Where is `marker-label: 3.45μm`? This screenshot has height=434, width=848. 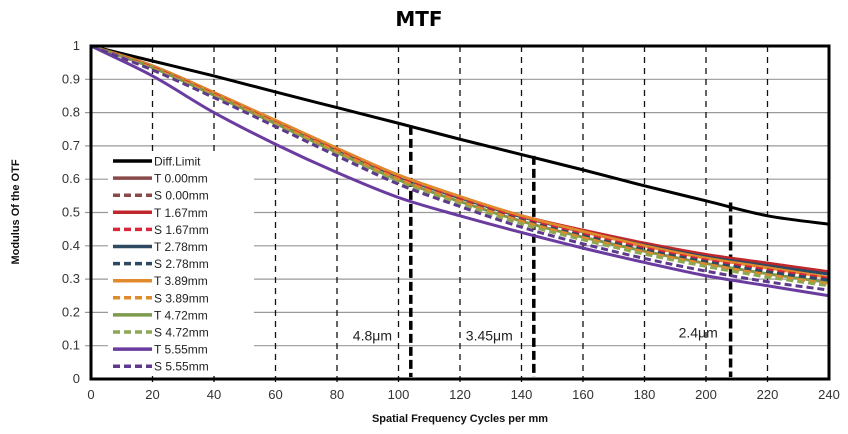
marker-label: 3.45μm is located at coordinates (489, 336).